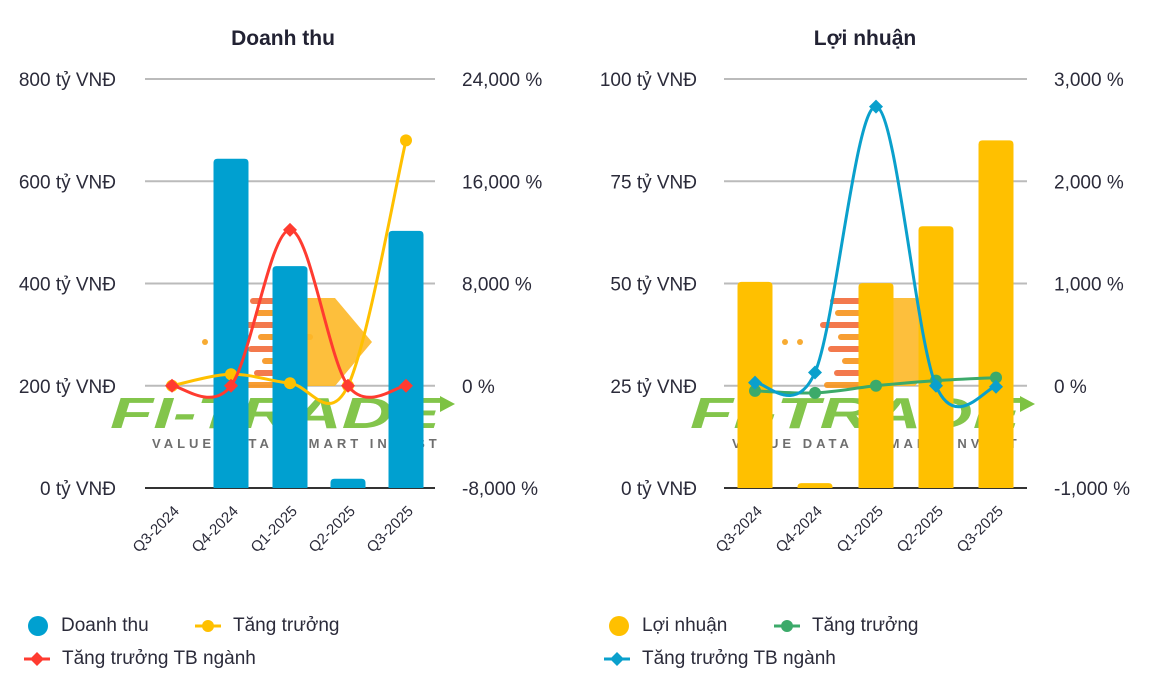 This screenshot has height=695, width=1150. What do you see at coordinates (67, 182) in the screenshot?
I see `left-axis-tick-label: 600 tỷ VNĐ` at bounding box center [67, 182].